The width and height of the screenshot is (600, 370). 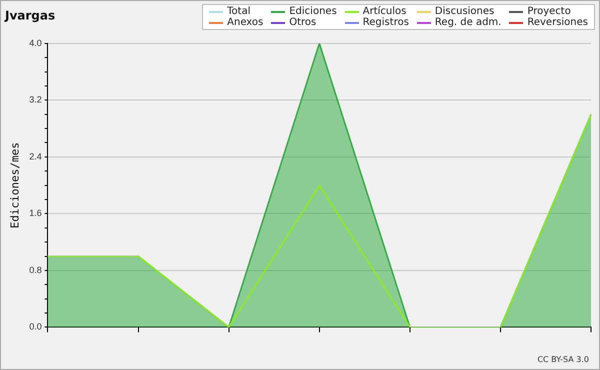 What do you see at coordinates (35, 327) in the screenshot?
I see `y-tick-label: 0.0` at bounding box center [35, 327].